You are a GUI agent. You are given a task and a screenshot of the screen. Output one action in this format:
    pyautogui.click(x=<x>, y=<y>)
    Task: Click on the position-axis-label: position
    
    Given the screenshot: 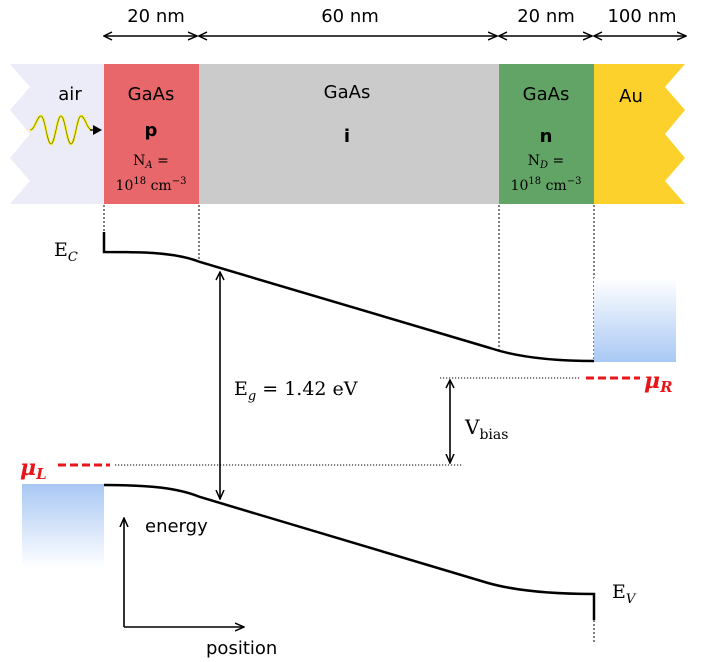 What is the action you would take?
    pyautogui.click(x=241, y=648)
    